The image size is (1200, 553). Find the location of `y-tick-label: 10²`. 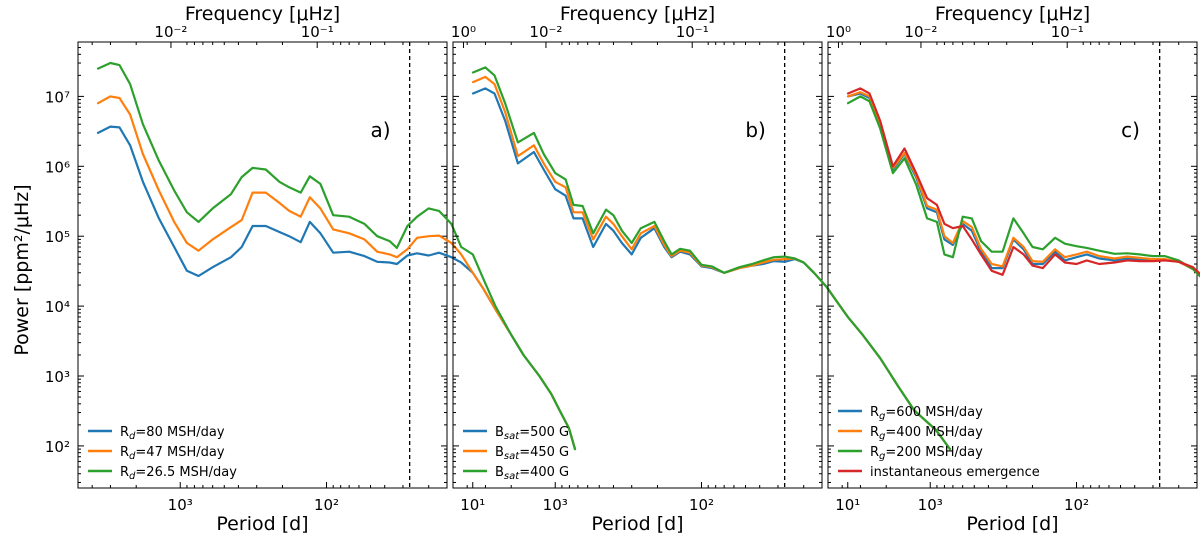

y-tick-label: 10² is located at coordinates (57, 447).